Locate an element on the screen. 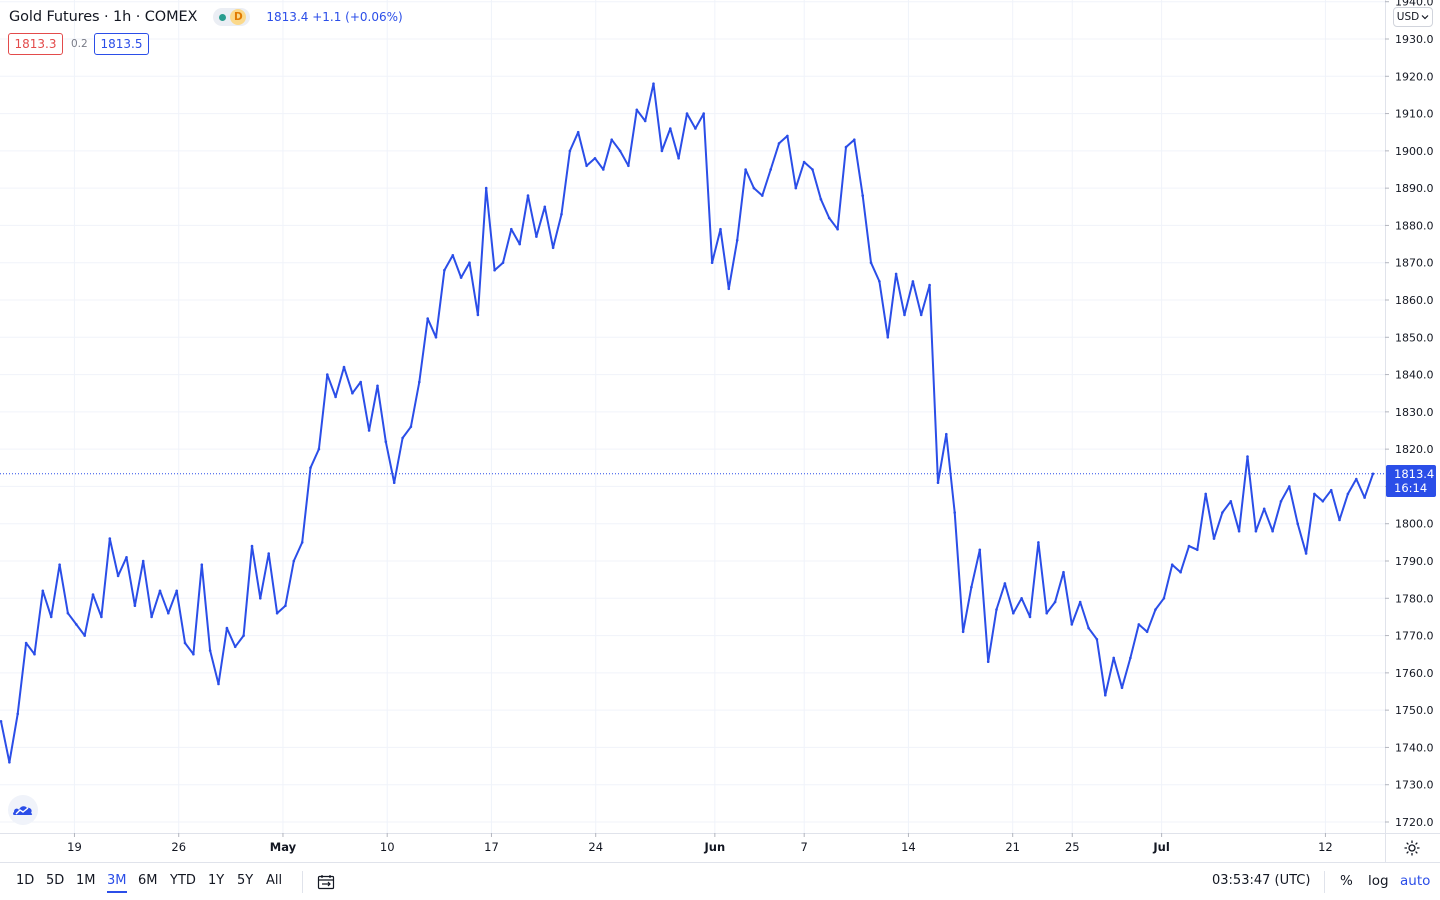  x-tick-label: 19 is located at coordinates (74, 847).